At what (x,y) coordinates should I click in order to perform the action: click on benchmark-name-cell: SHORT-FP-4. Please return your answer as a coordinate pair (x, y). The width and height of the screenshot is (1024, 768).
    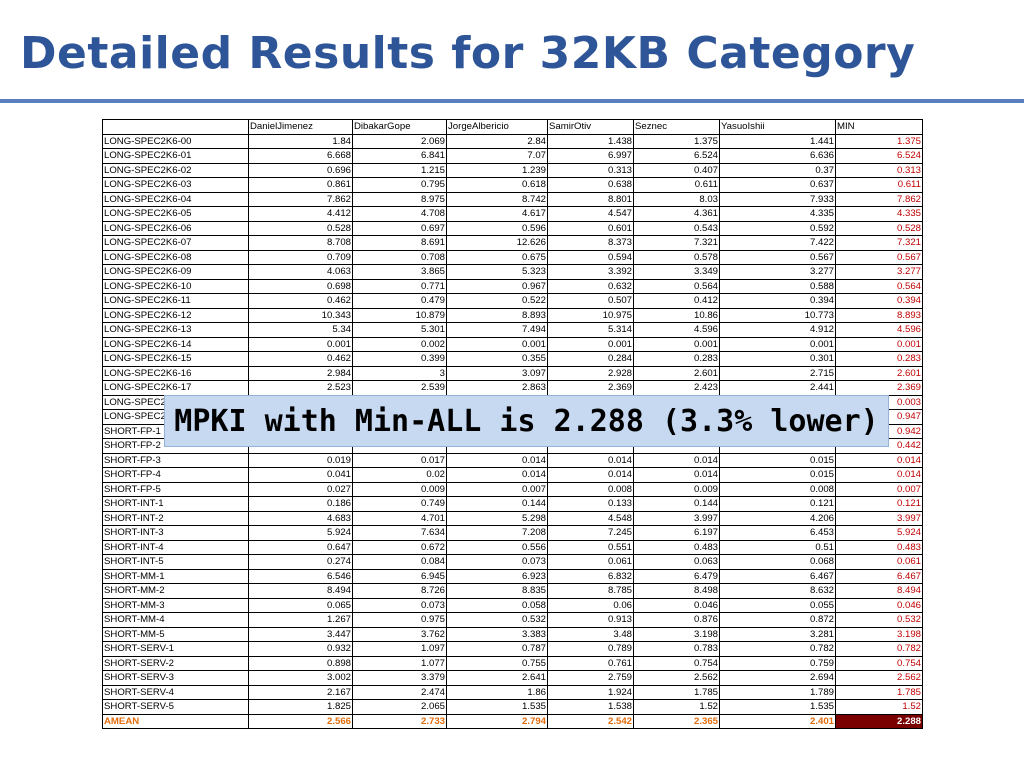
    Looking at the image, I should click on (175, 475).